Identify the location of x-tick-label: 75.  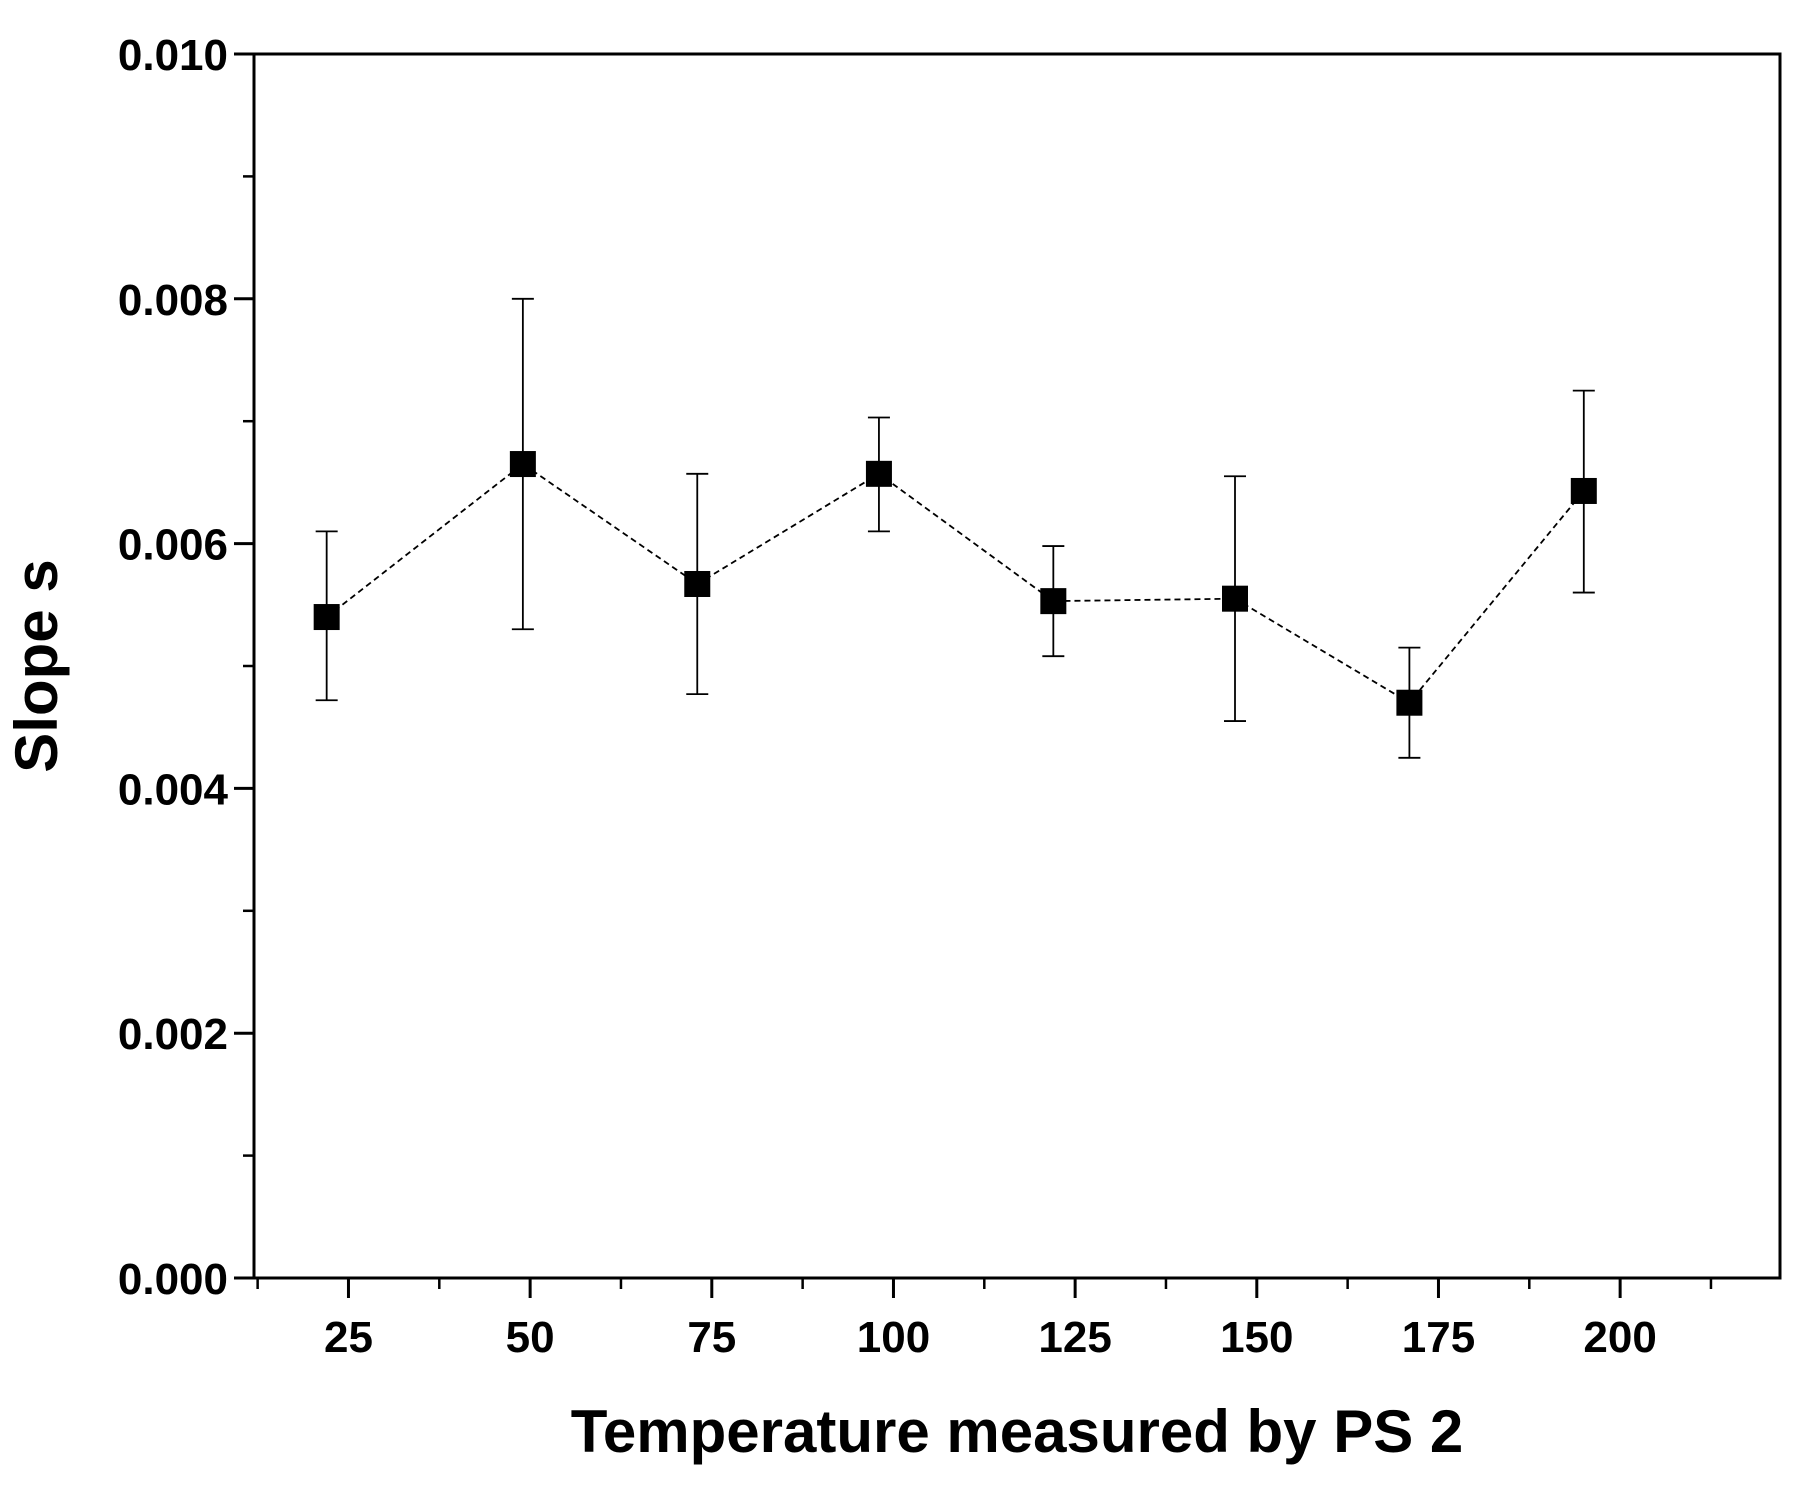
(711, 1337).